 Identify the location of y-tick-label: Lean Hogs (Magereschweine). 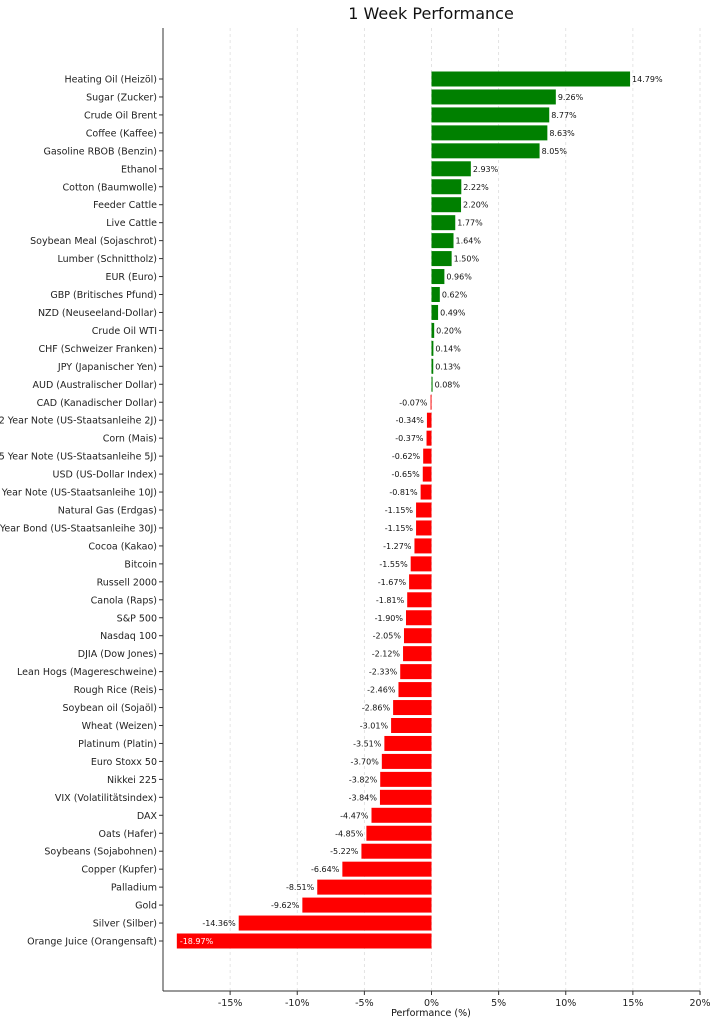
(87, 672).